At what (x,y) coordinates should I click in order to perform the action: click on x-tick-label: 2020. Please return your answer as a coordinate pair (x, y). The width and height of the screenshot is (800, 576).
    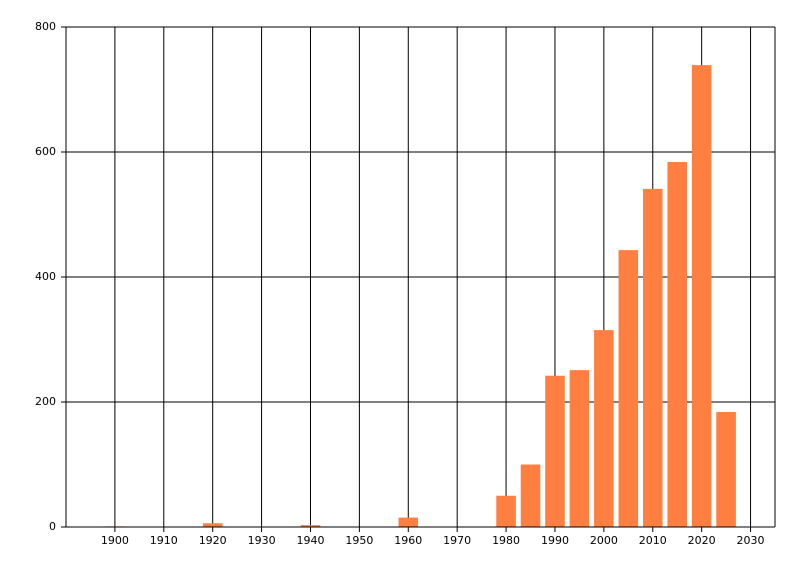
    Looking at the image, I should click on (702, 540).